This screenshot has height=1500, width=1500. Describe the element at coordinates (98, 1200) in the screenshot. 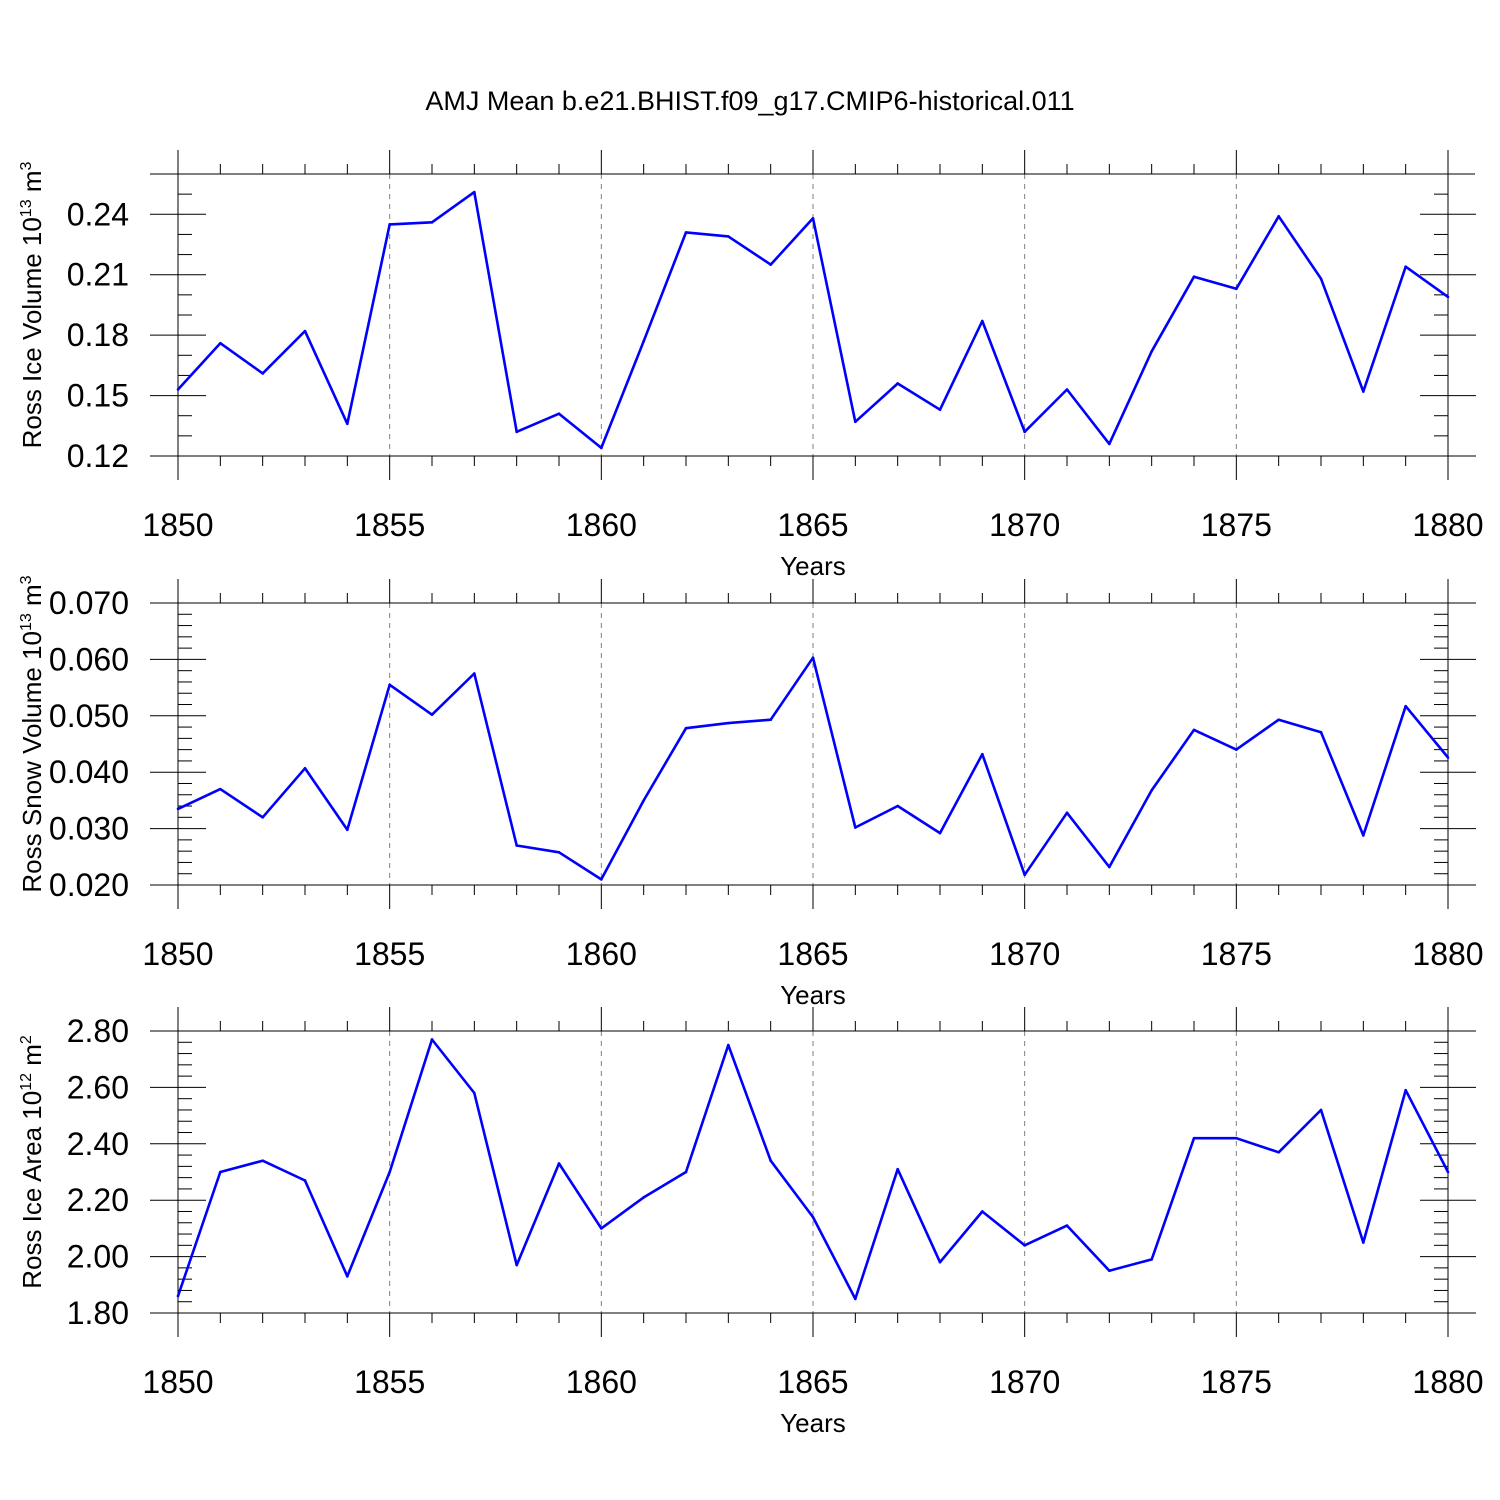

I see `y-tick-label: 2.20` at that location.